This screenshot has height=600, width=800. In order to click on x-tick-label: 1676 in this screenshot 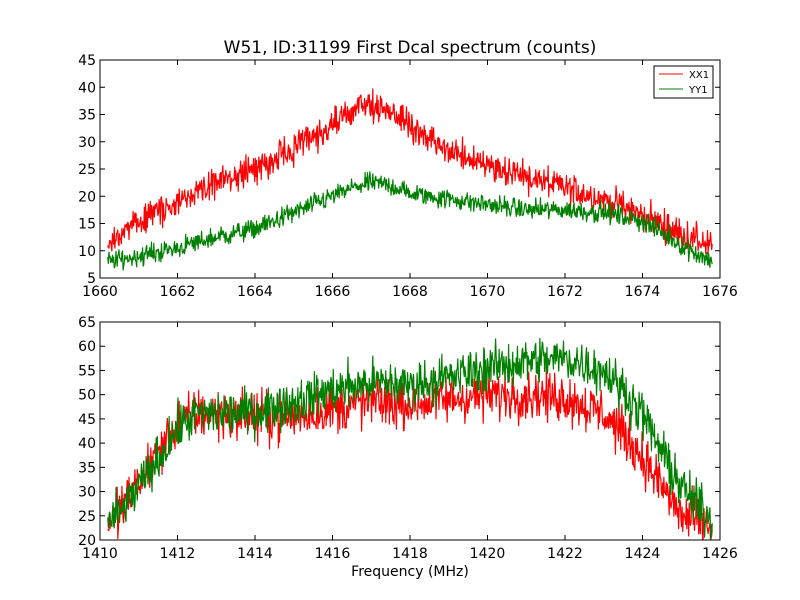, I will do `click(720, 292)`.